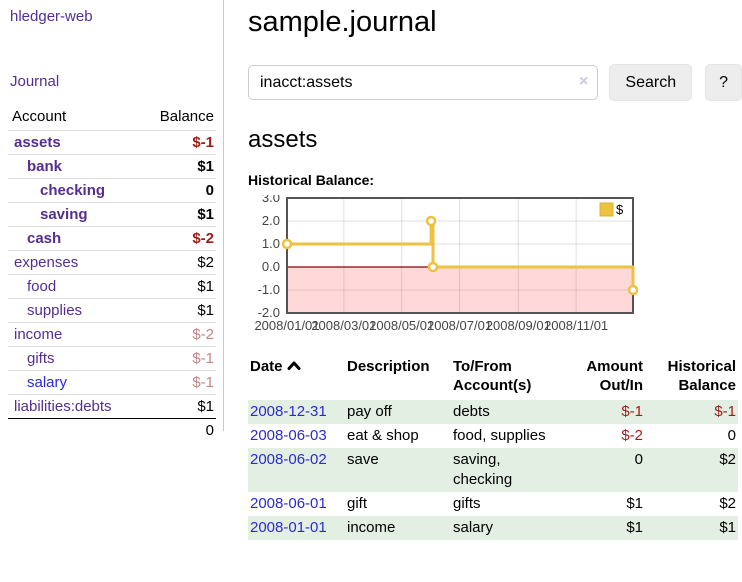  What do you see at coordinates (512, 470) in the screenshot?
I see `transaction-accounts: saving, checking` at bounding box center [512, 470].